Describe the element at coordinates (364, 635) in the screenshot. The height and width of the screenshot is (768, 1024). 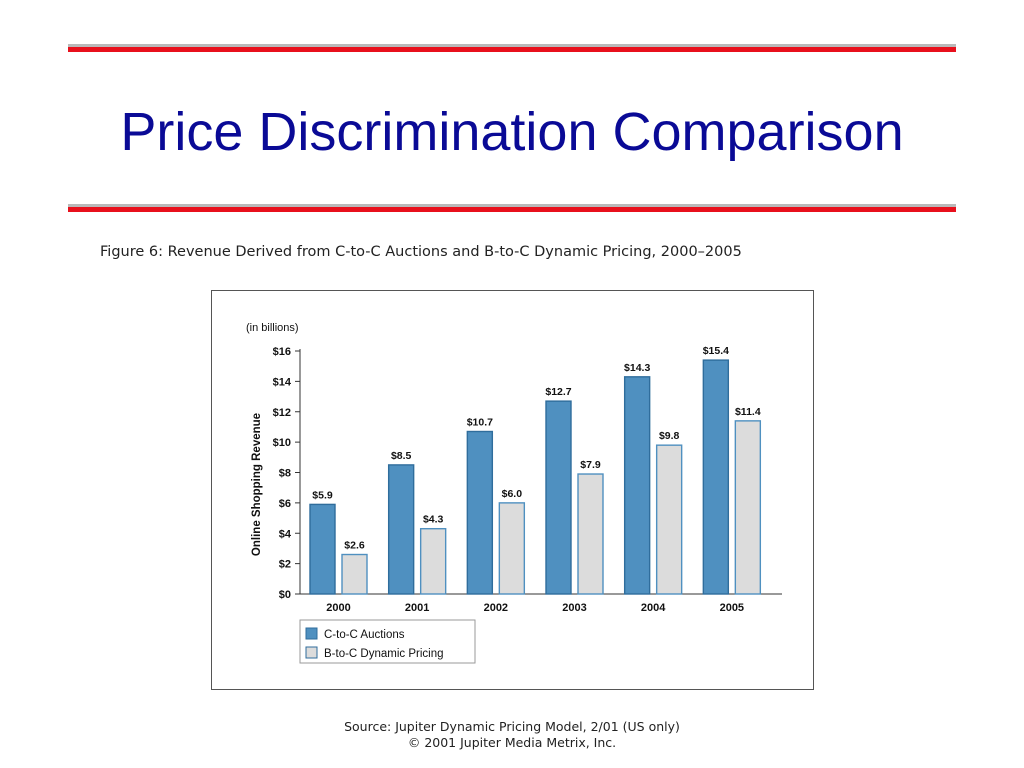
I see `legend-label: C-to-C Auctions` at that location.